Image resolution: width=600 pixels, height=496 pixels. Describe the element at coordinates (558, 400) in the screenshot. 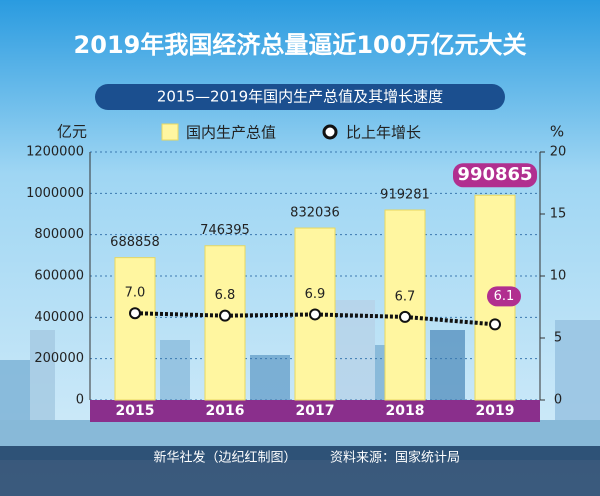

I see `y2-tick-label: 0` at that location.